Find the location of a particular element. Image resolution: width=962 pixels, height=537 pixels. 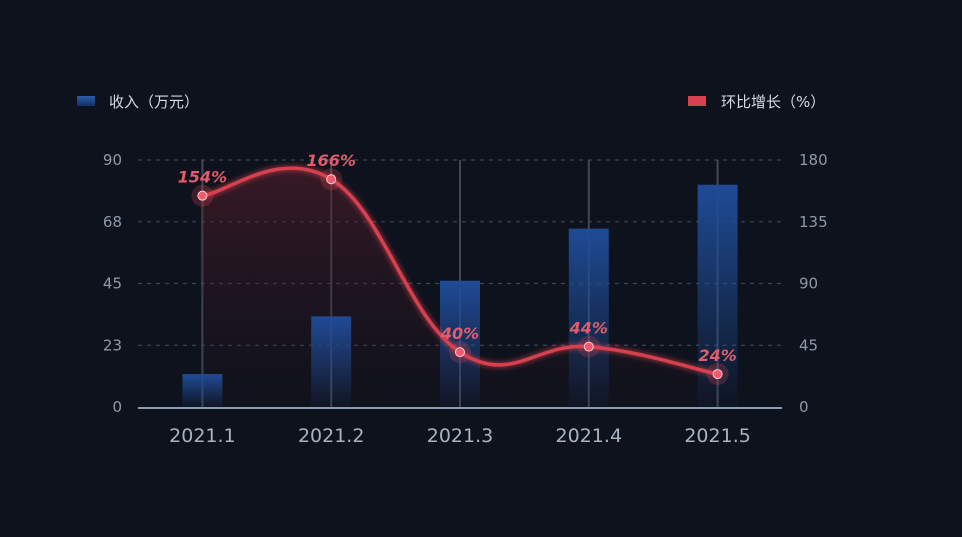

x-tick-label: 2021.1 is located at coordinates (202, 436).